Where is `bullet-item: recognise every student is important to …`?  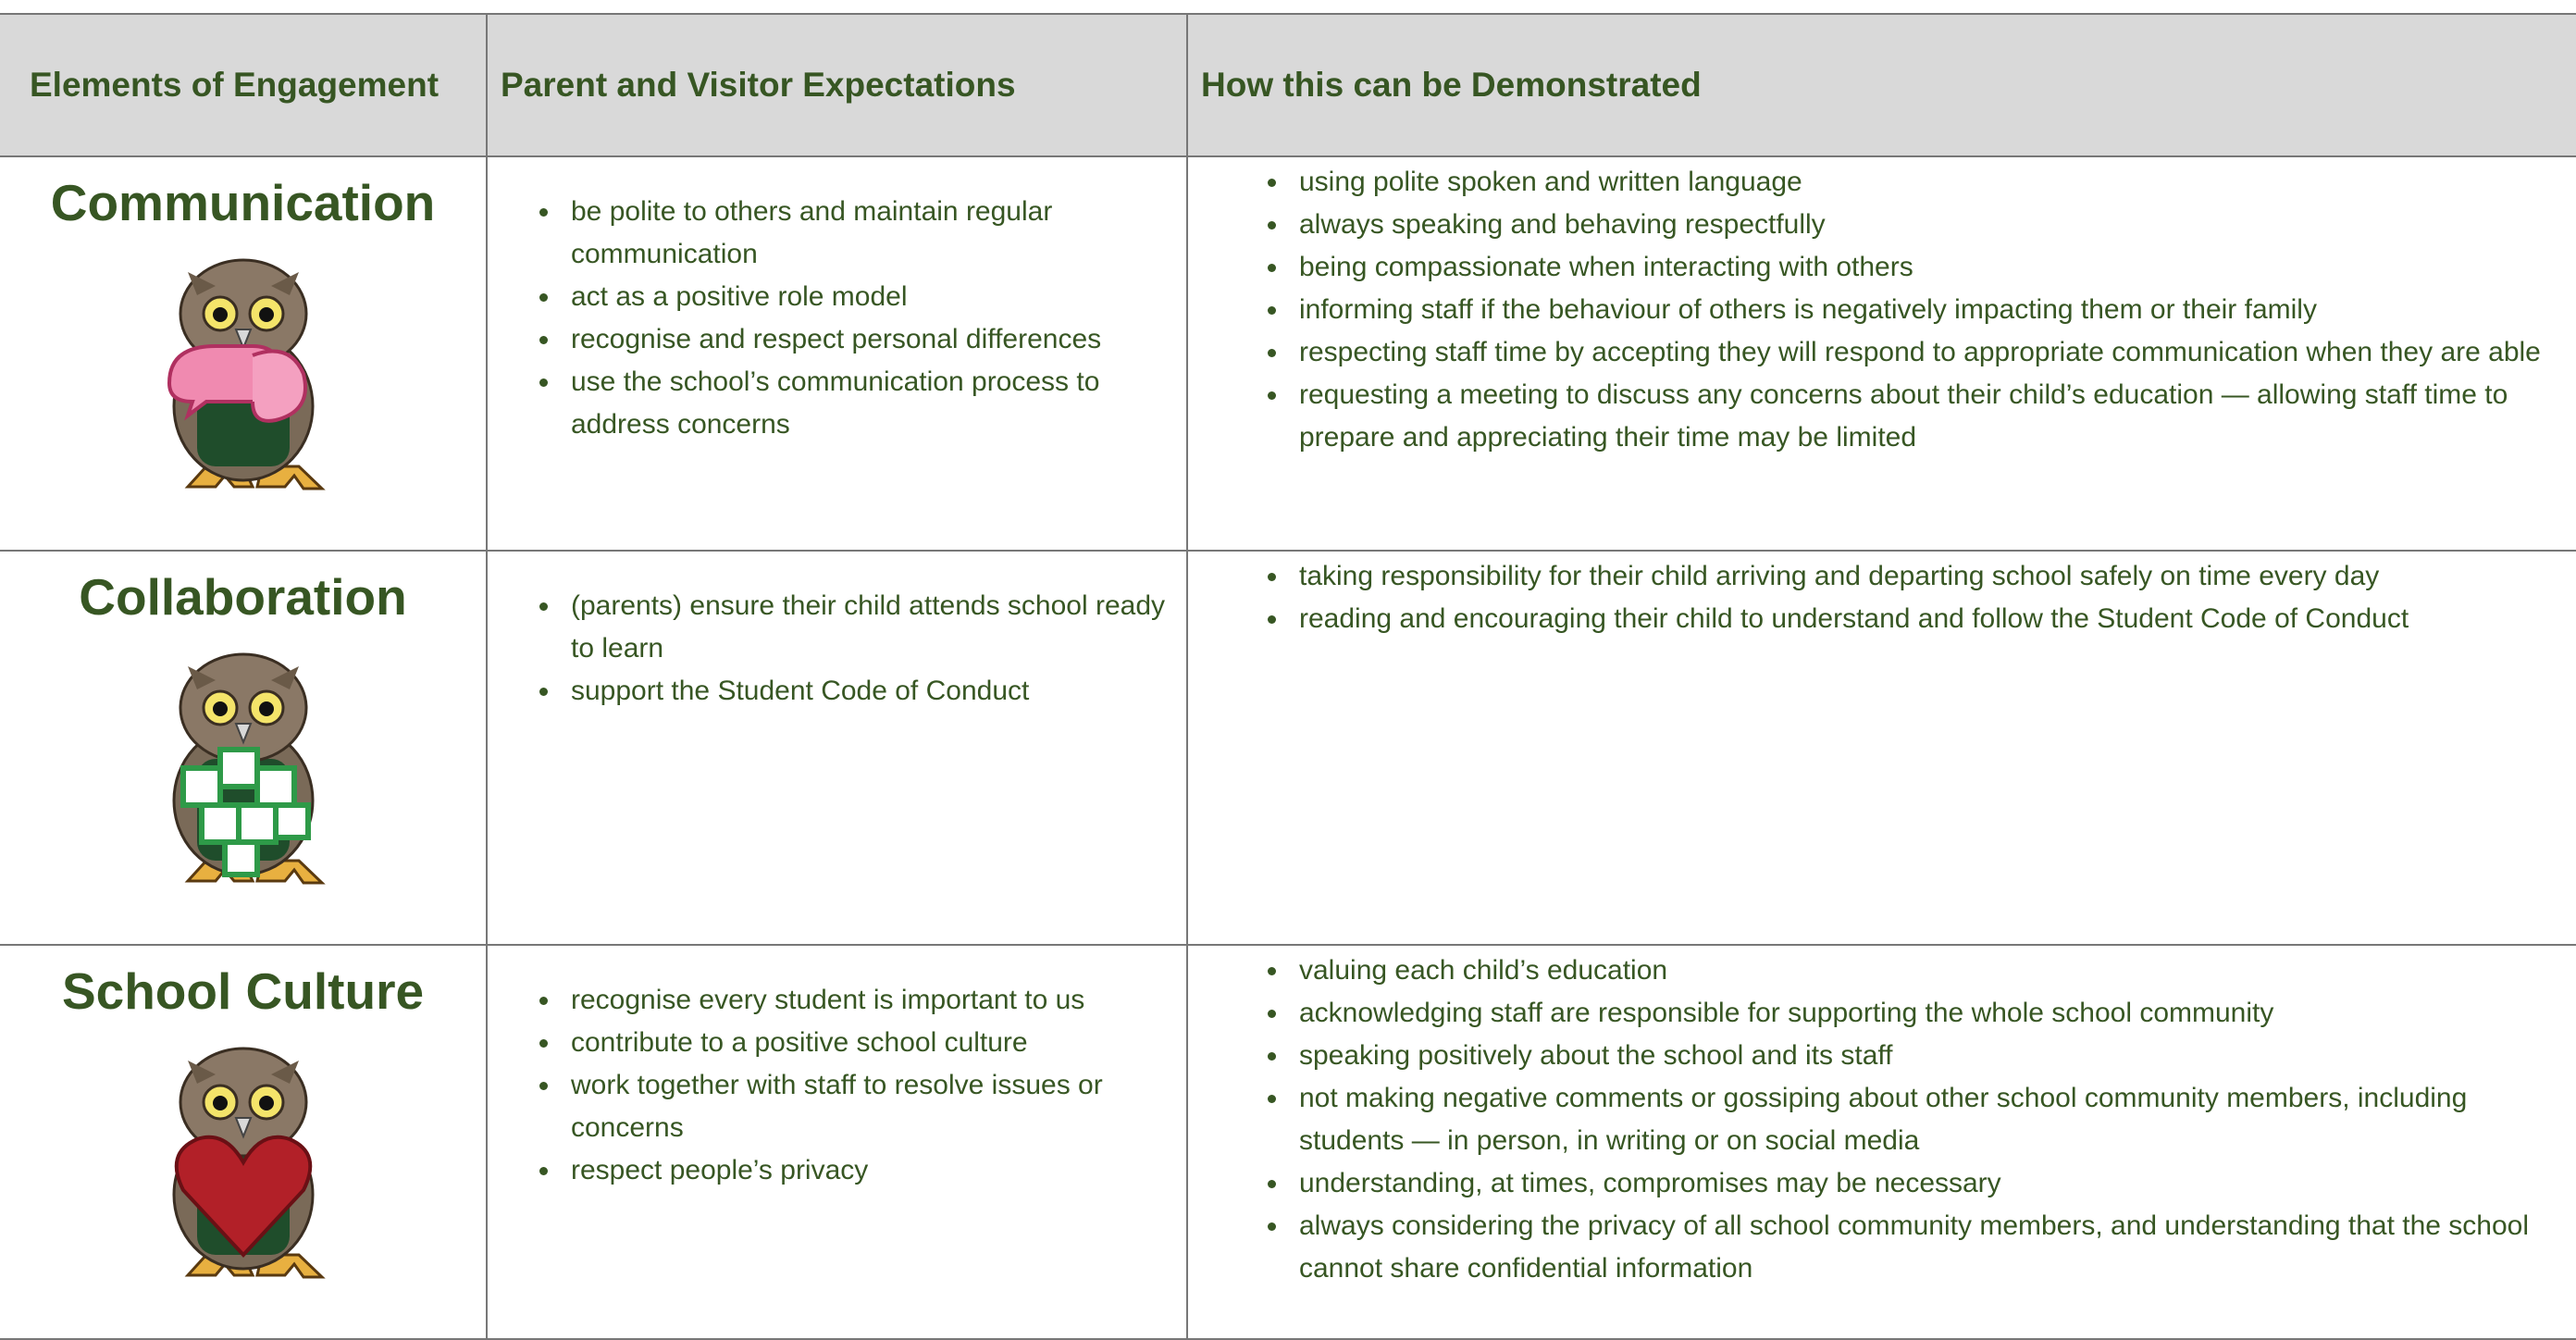
bullet-item: recognise every student is important to … is located at coordinates (874, 1001).